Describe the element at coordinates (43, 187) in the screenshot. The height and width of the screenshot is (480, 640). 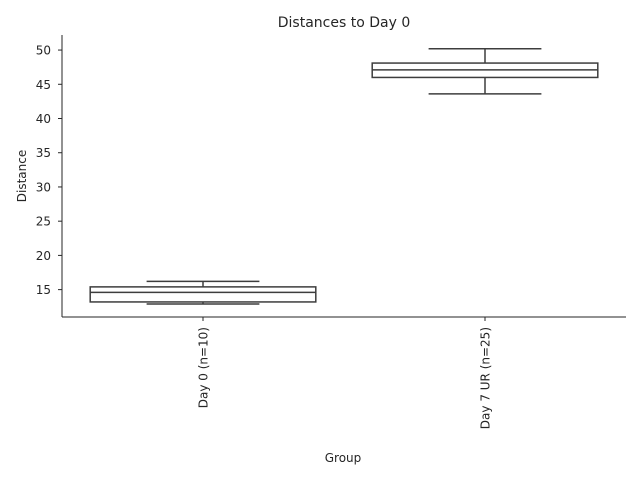
I see `y-tick-label: 30` at that location.